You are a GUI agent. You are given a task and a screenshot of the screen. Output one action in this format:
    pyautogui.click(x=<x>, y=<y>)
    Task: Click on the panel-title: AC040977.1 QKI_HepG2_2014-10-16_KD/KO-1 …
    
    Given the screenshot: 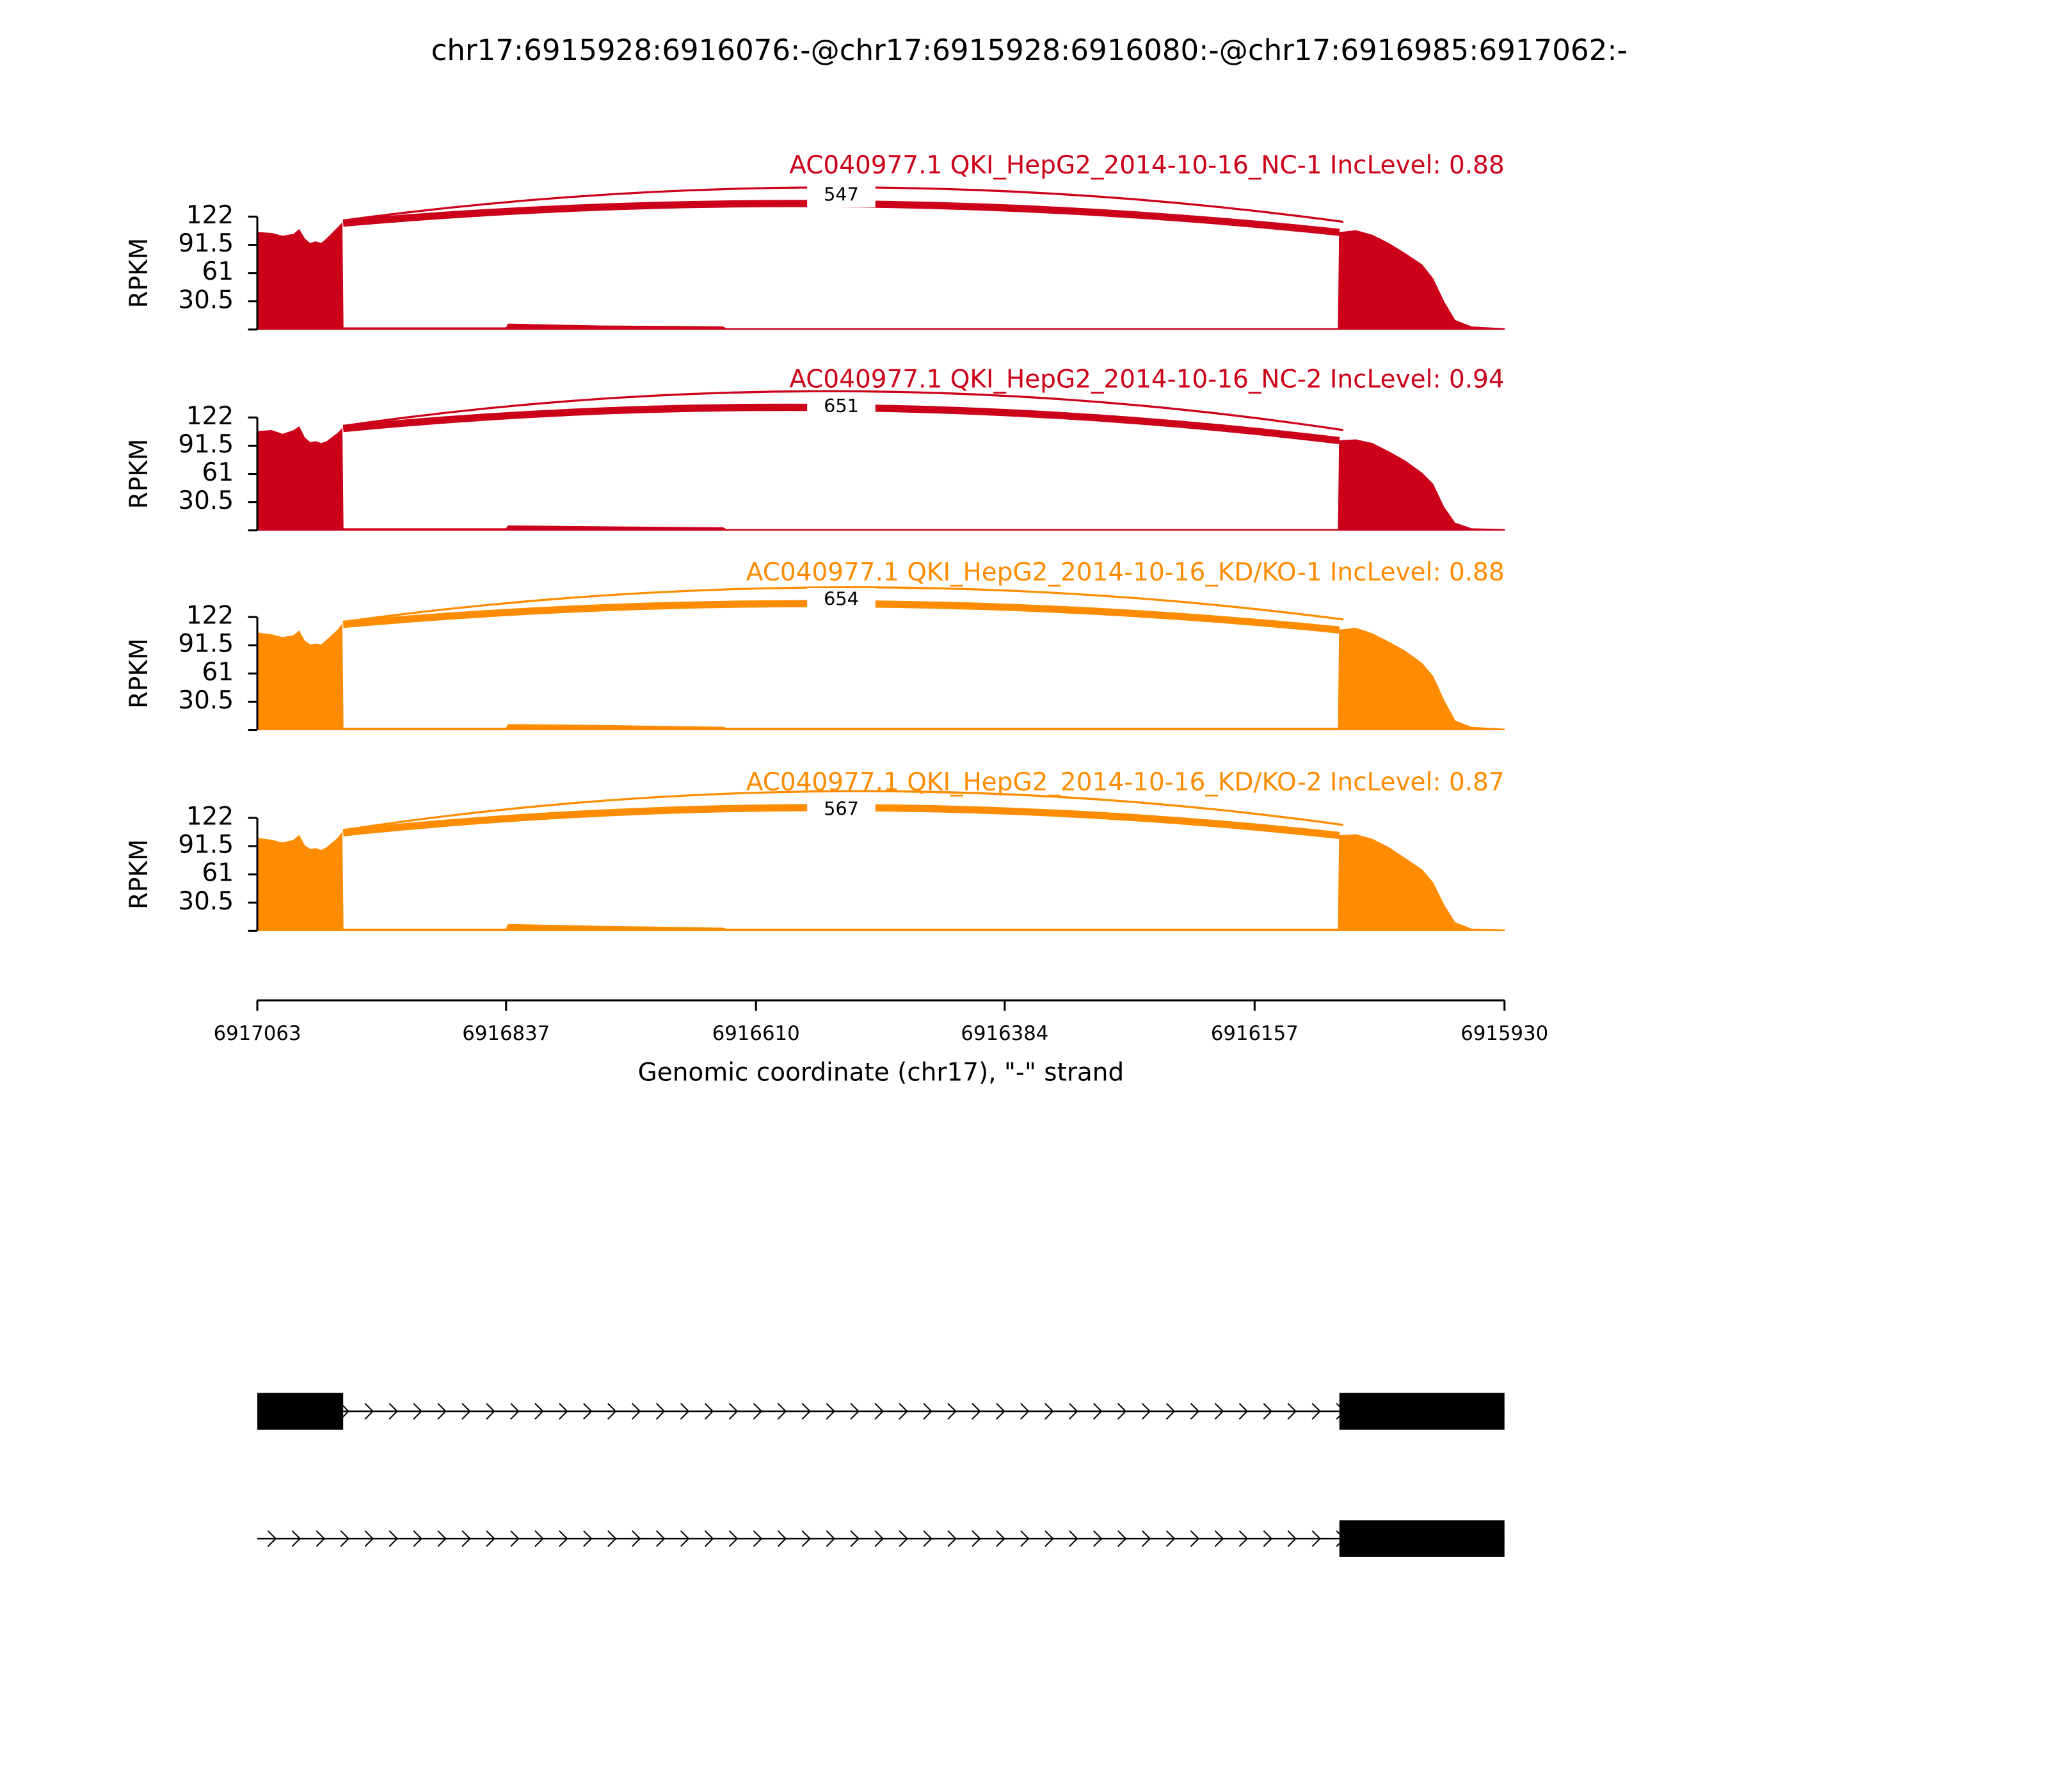 What is the action you would take?
    pyautogui.click(x=1125, y=572)
    